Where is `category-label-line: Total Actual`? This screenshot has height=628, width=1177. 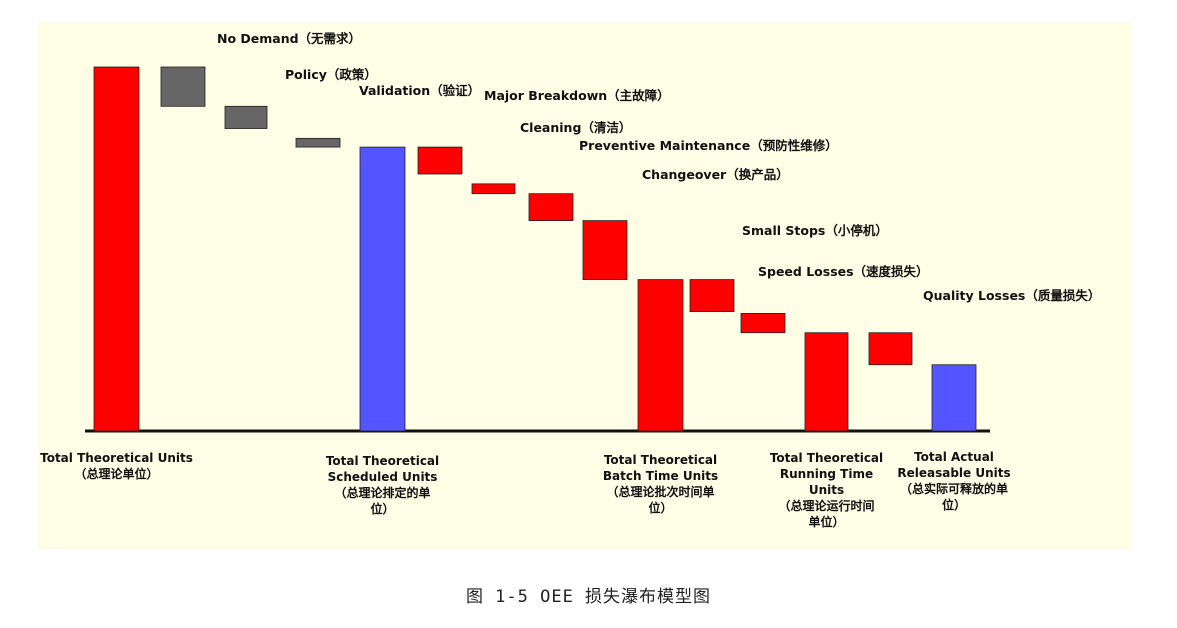
category-label-line: Total Actual is located at coordinates (954, 457).